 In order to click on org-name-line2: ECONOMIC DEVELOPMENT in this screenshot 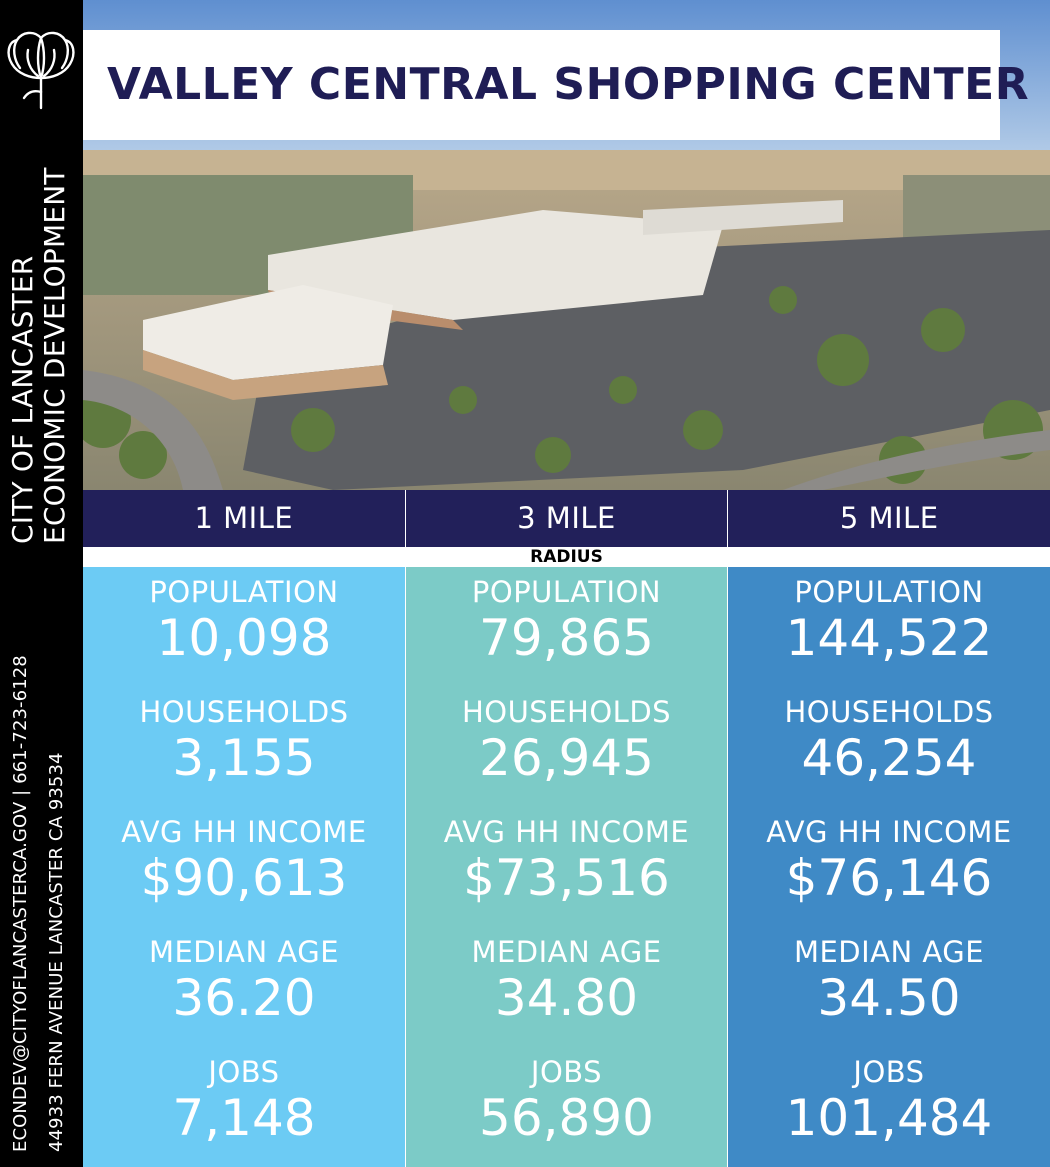, I will do `click(54, 355)`.